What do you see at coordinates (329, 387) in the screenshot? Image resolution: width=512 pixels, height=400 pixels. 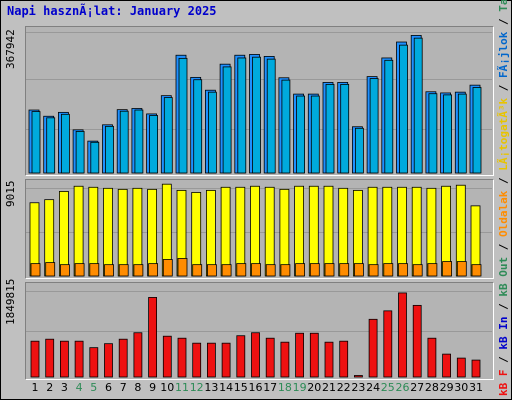 I see `x-tick-label: 21` at bounding box center [329, 387].